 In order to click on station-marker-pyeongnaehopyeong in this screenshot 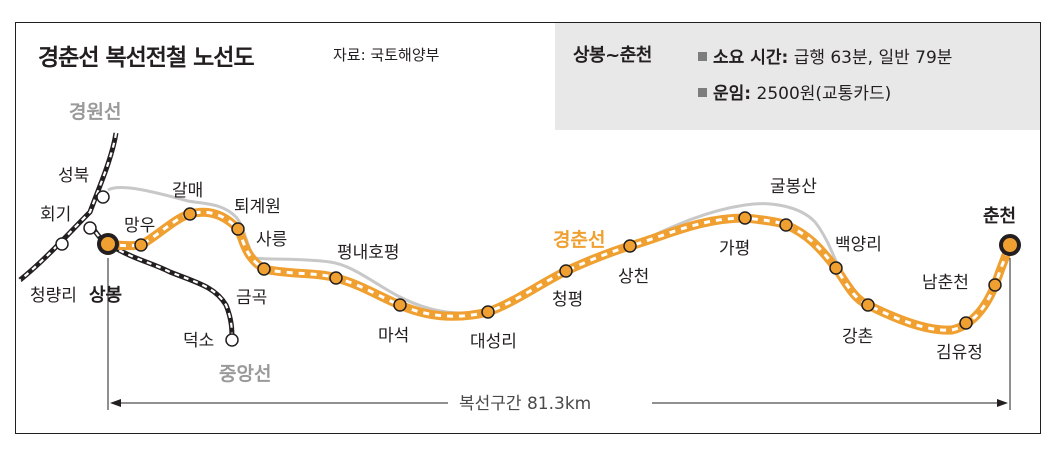, I will do `click(336, 278)`.